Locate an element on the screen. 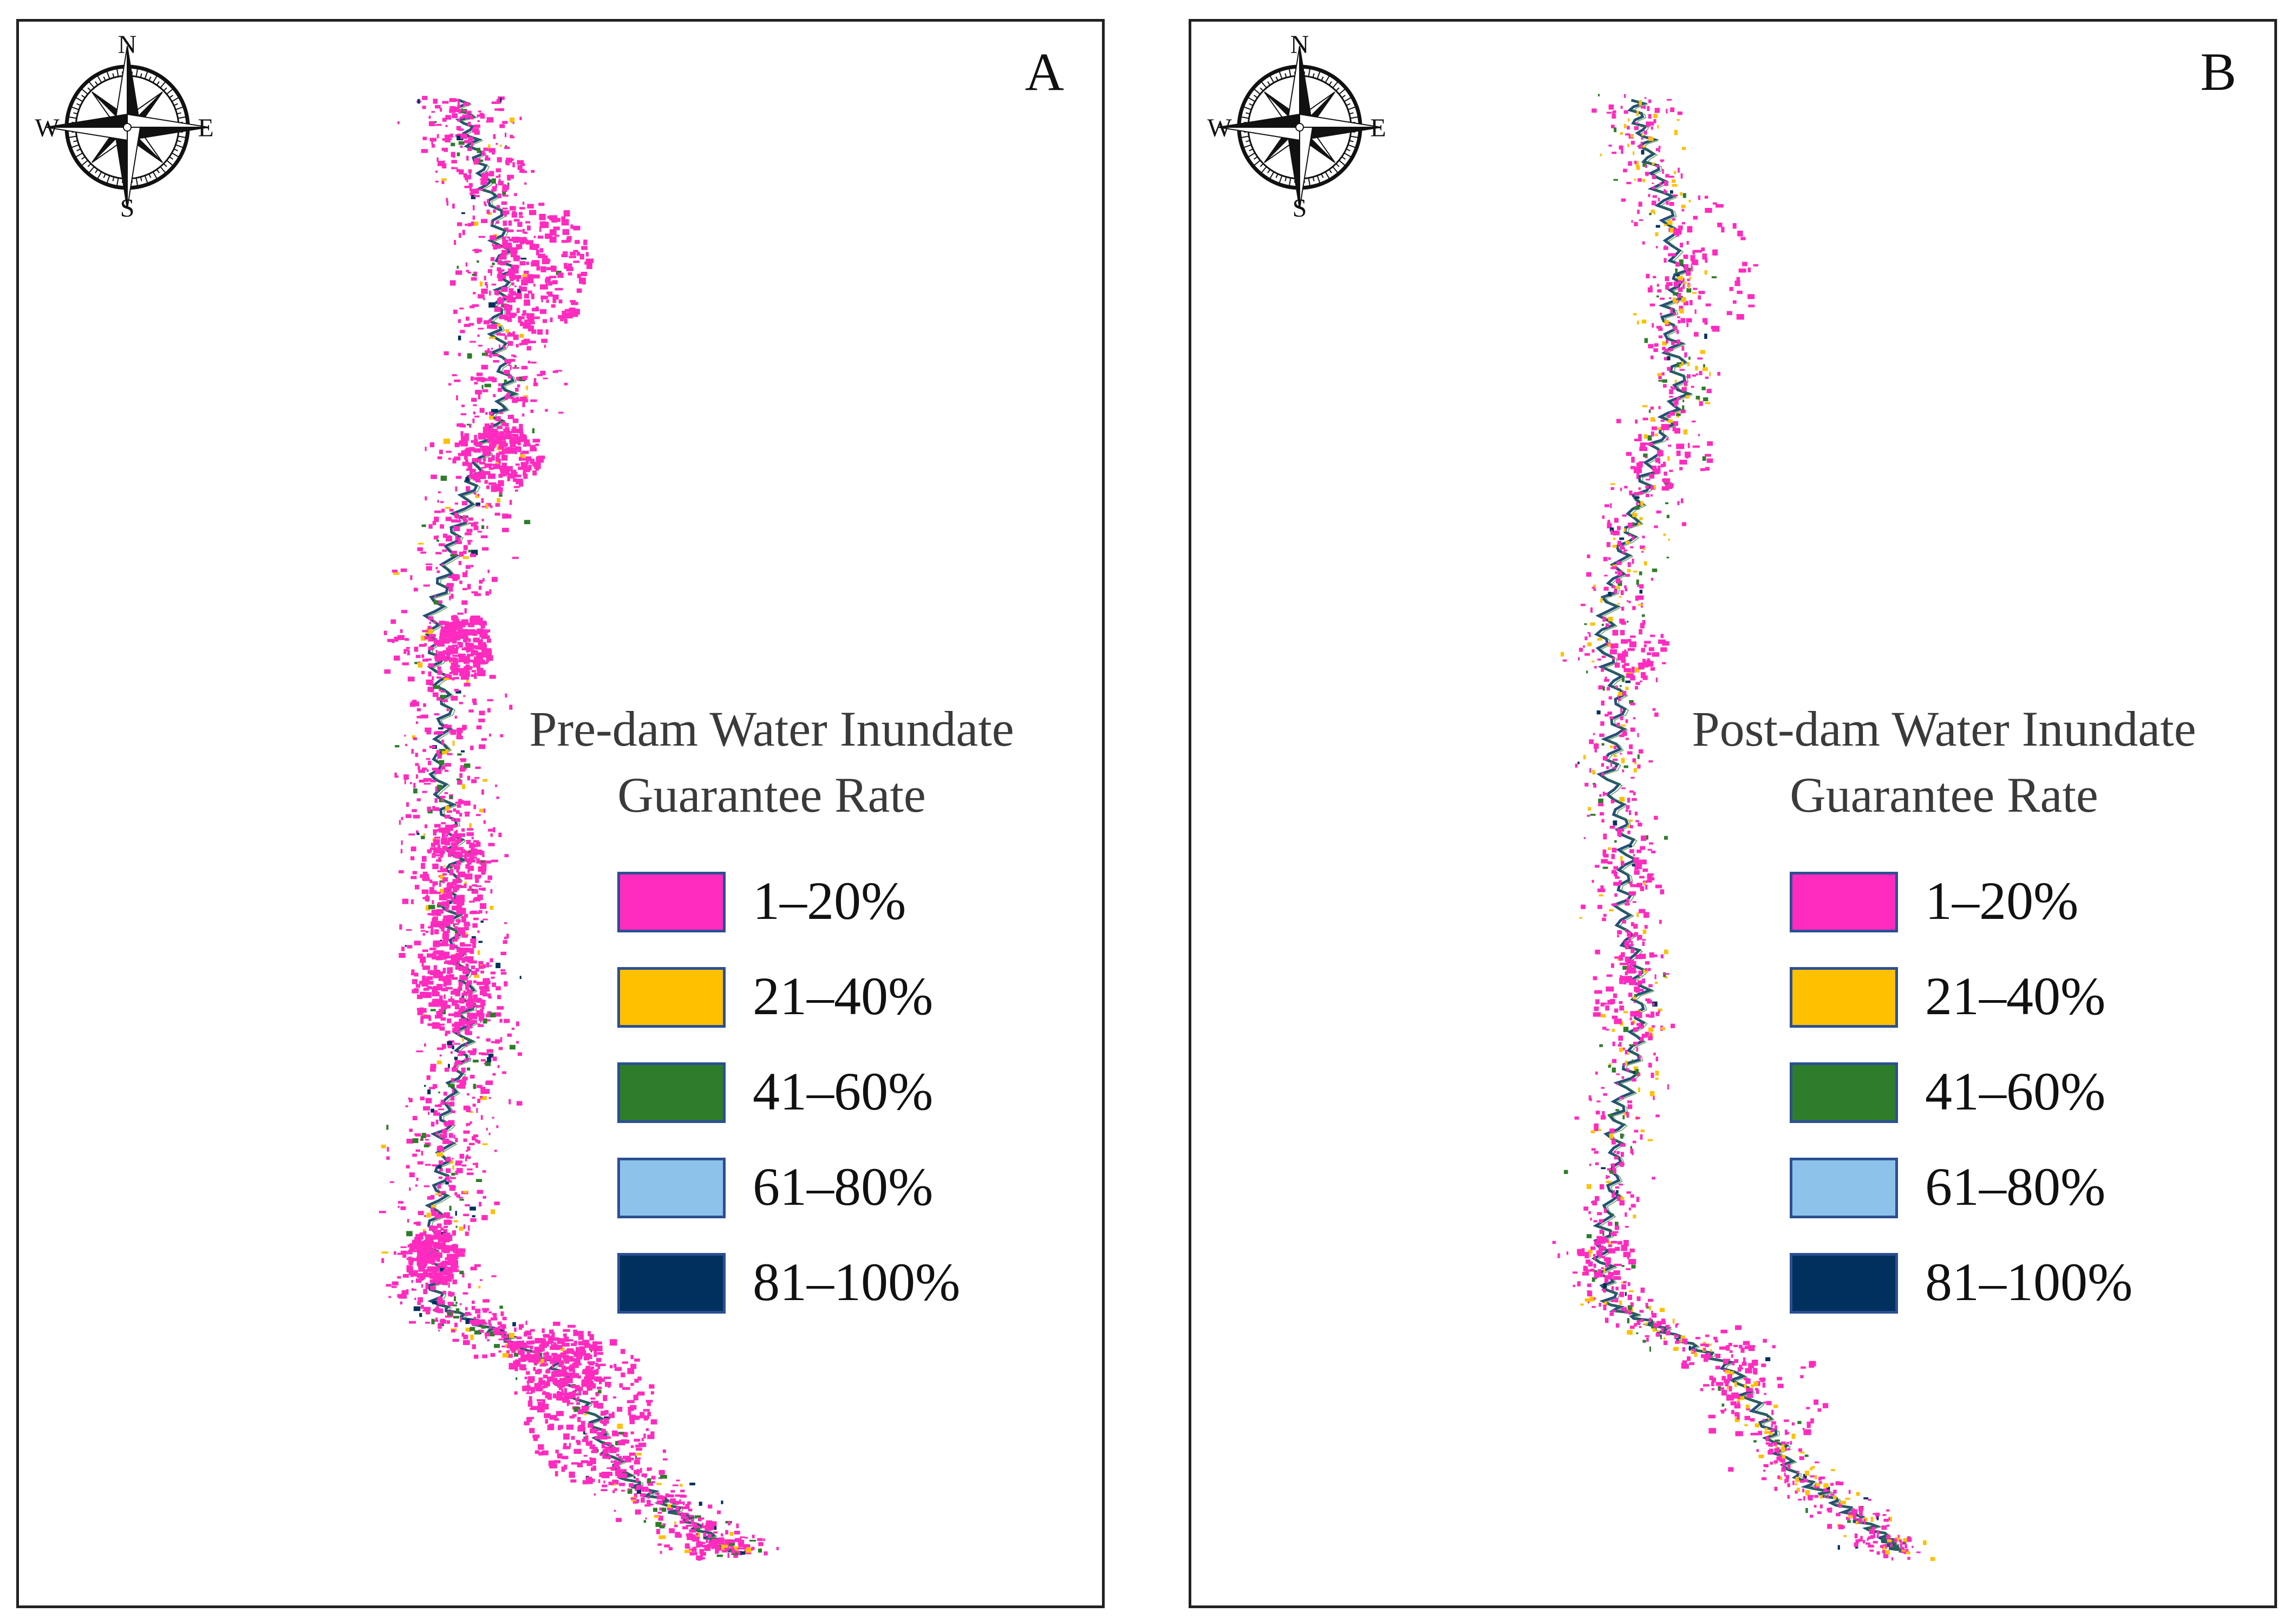 This screenshot has height=1619, width=2296. legend-title-line-1: Post-dam Water Inundate is located at coordinates (1944, 728).